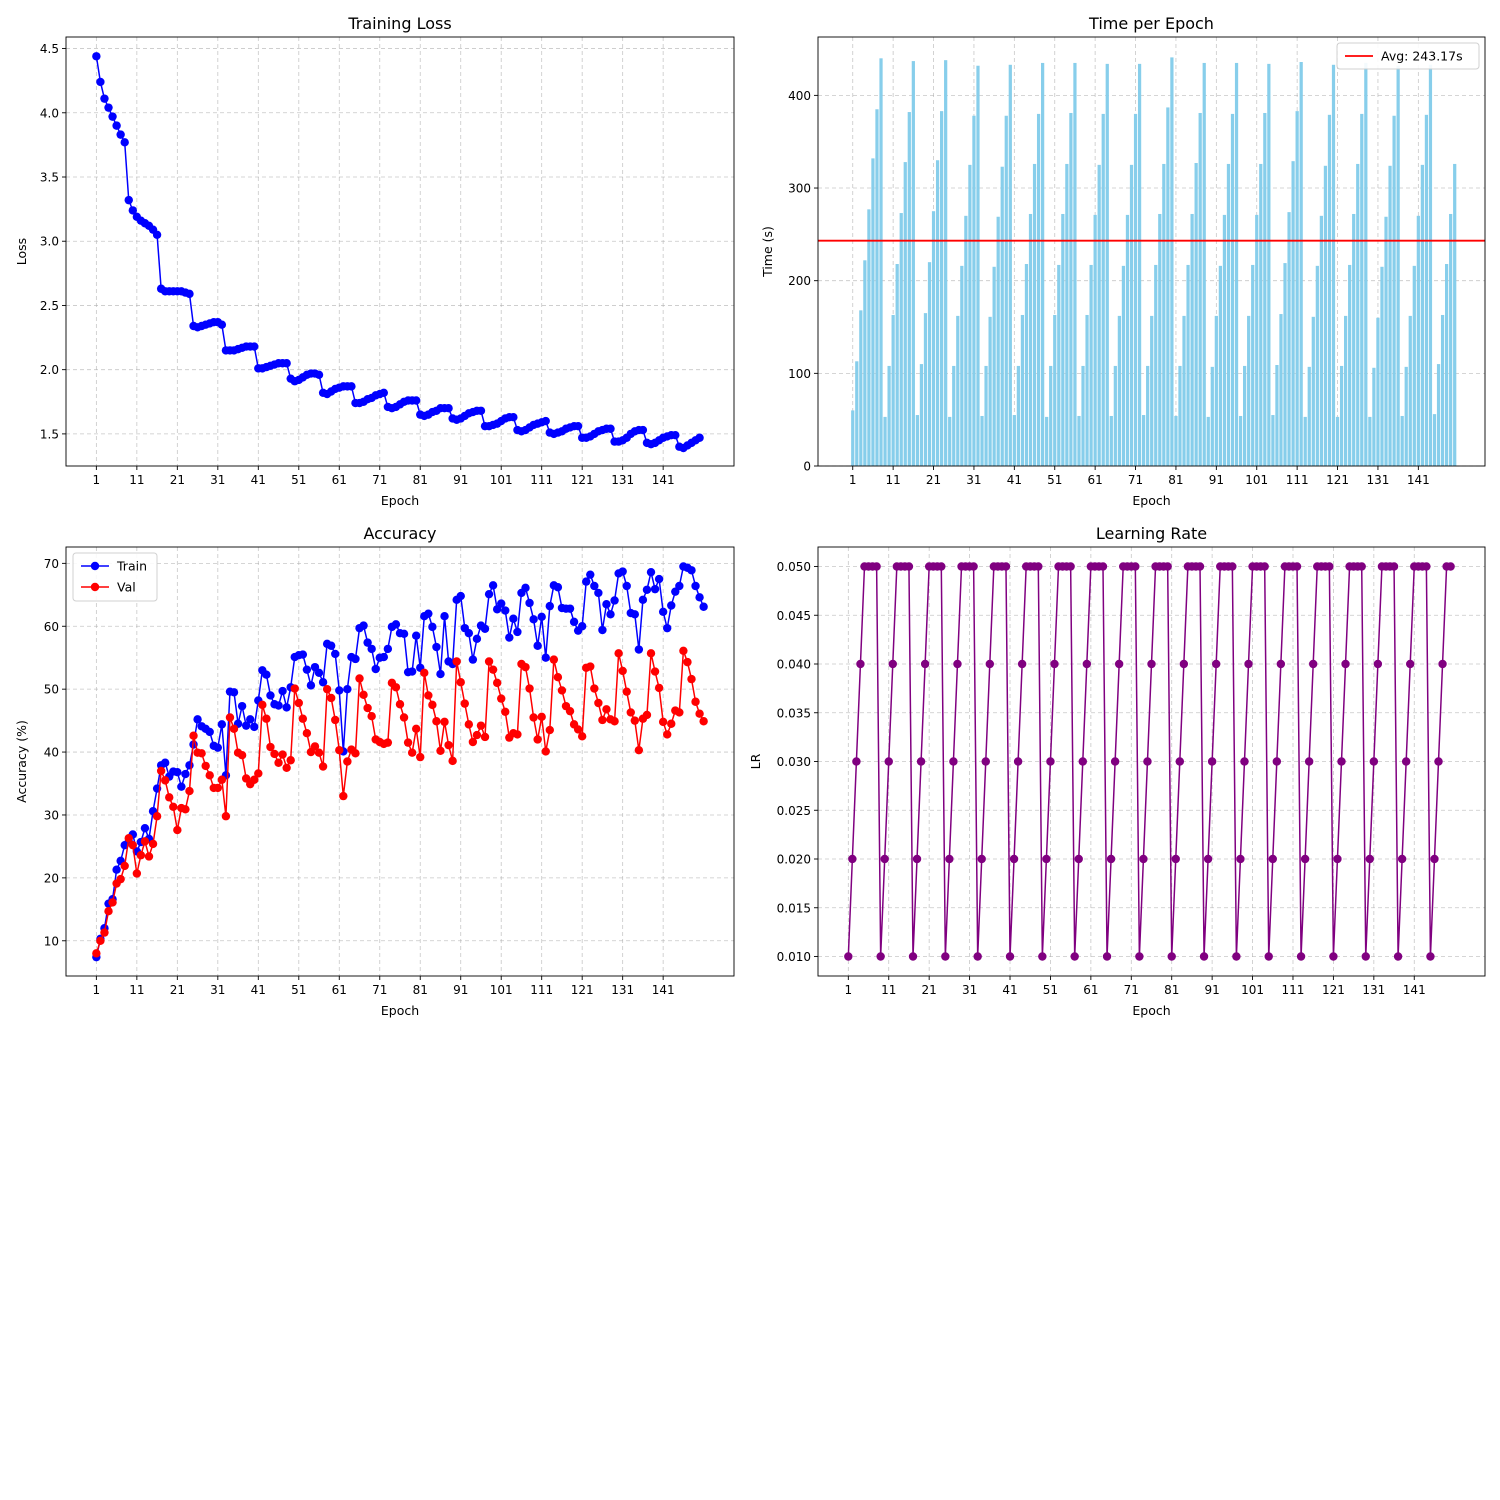  I want to click on x-tick-label: 131, so click(622, 990).